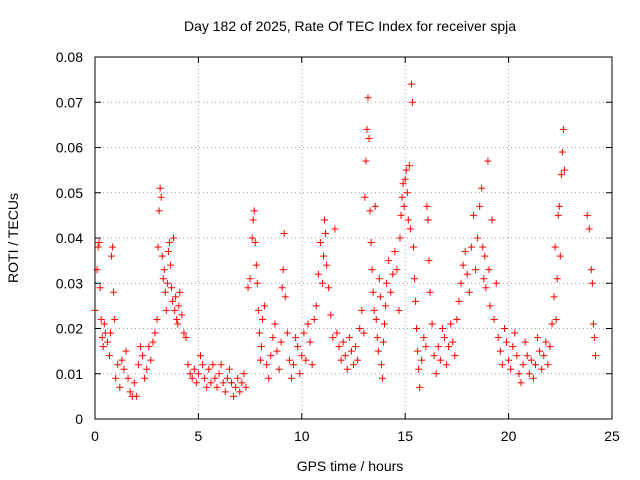 The width and height of the screenshot is (640, 480). What do you see at coordinates (69, 329) in the screenshot?
I see `y-tick-label: 0.02` at bounding box center [69, 329].